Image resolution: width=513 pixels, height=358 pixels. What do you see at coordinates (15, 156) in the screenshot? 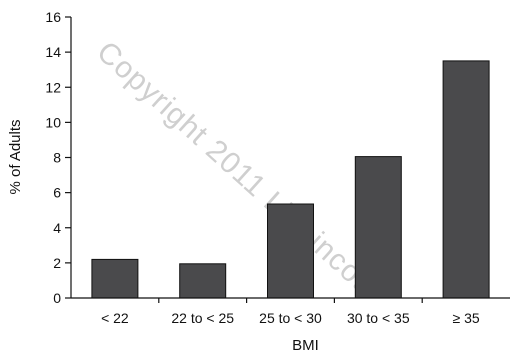
I see `y-axis-title: % of Adults` at bounding box center [15, 156].